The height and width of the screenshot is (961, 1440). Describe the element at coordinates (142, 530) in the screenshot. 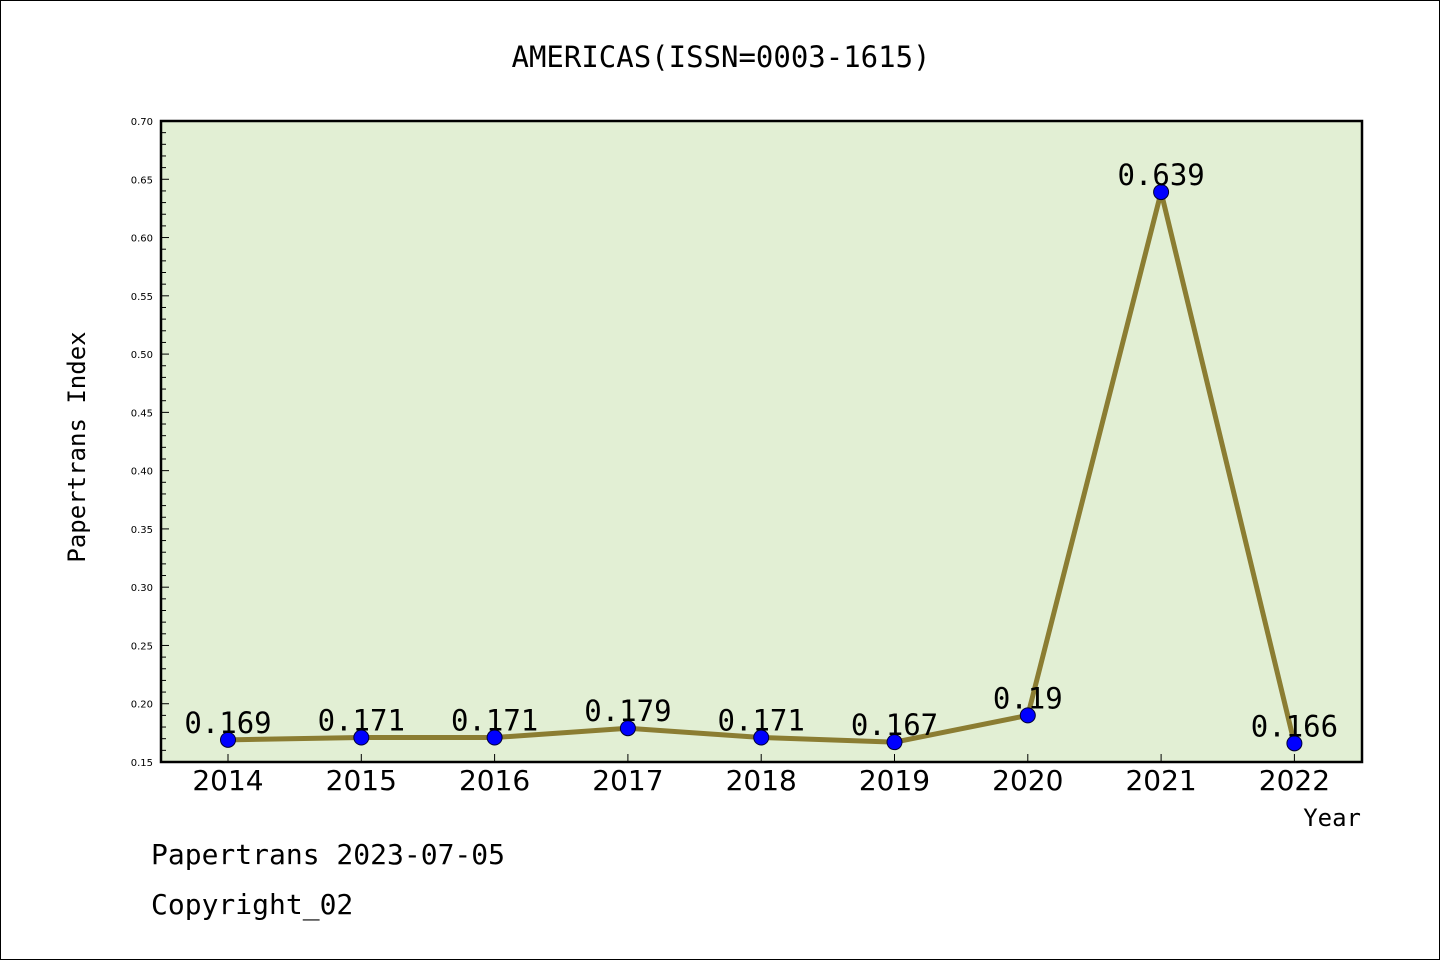

I see `y-tick-label: 0.35` at that location.